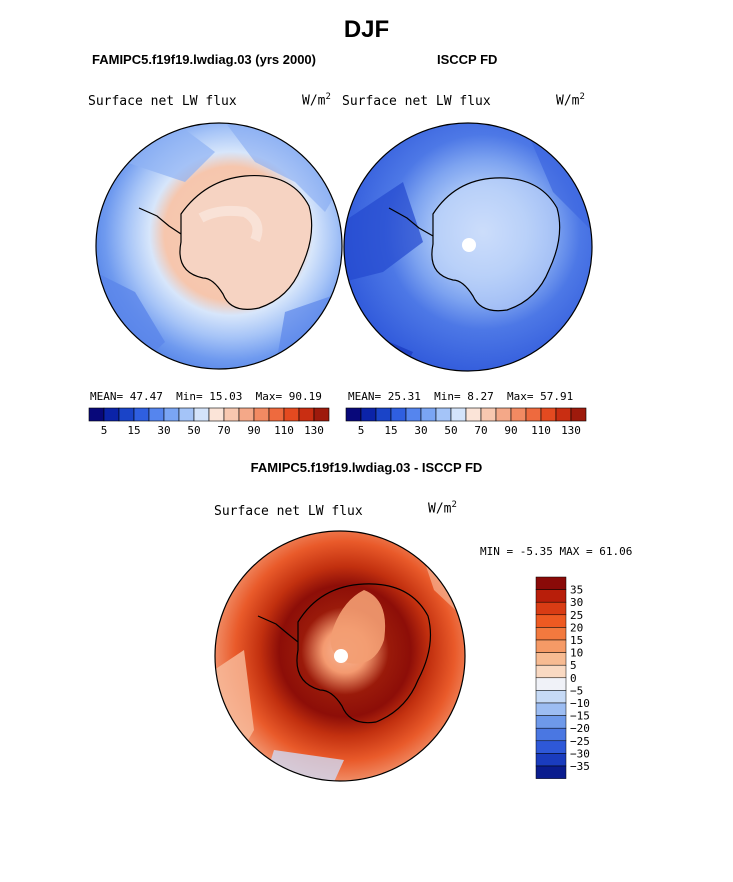 Image resolution: width=733 pixels, height=882 pixels. I want to click on diff-colorbar-label: −25, so click(580, 741).